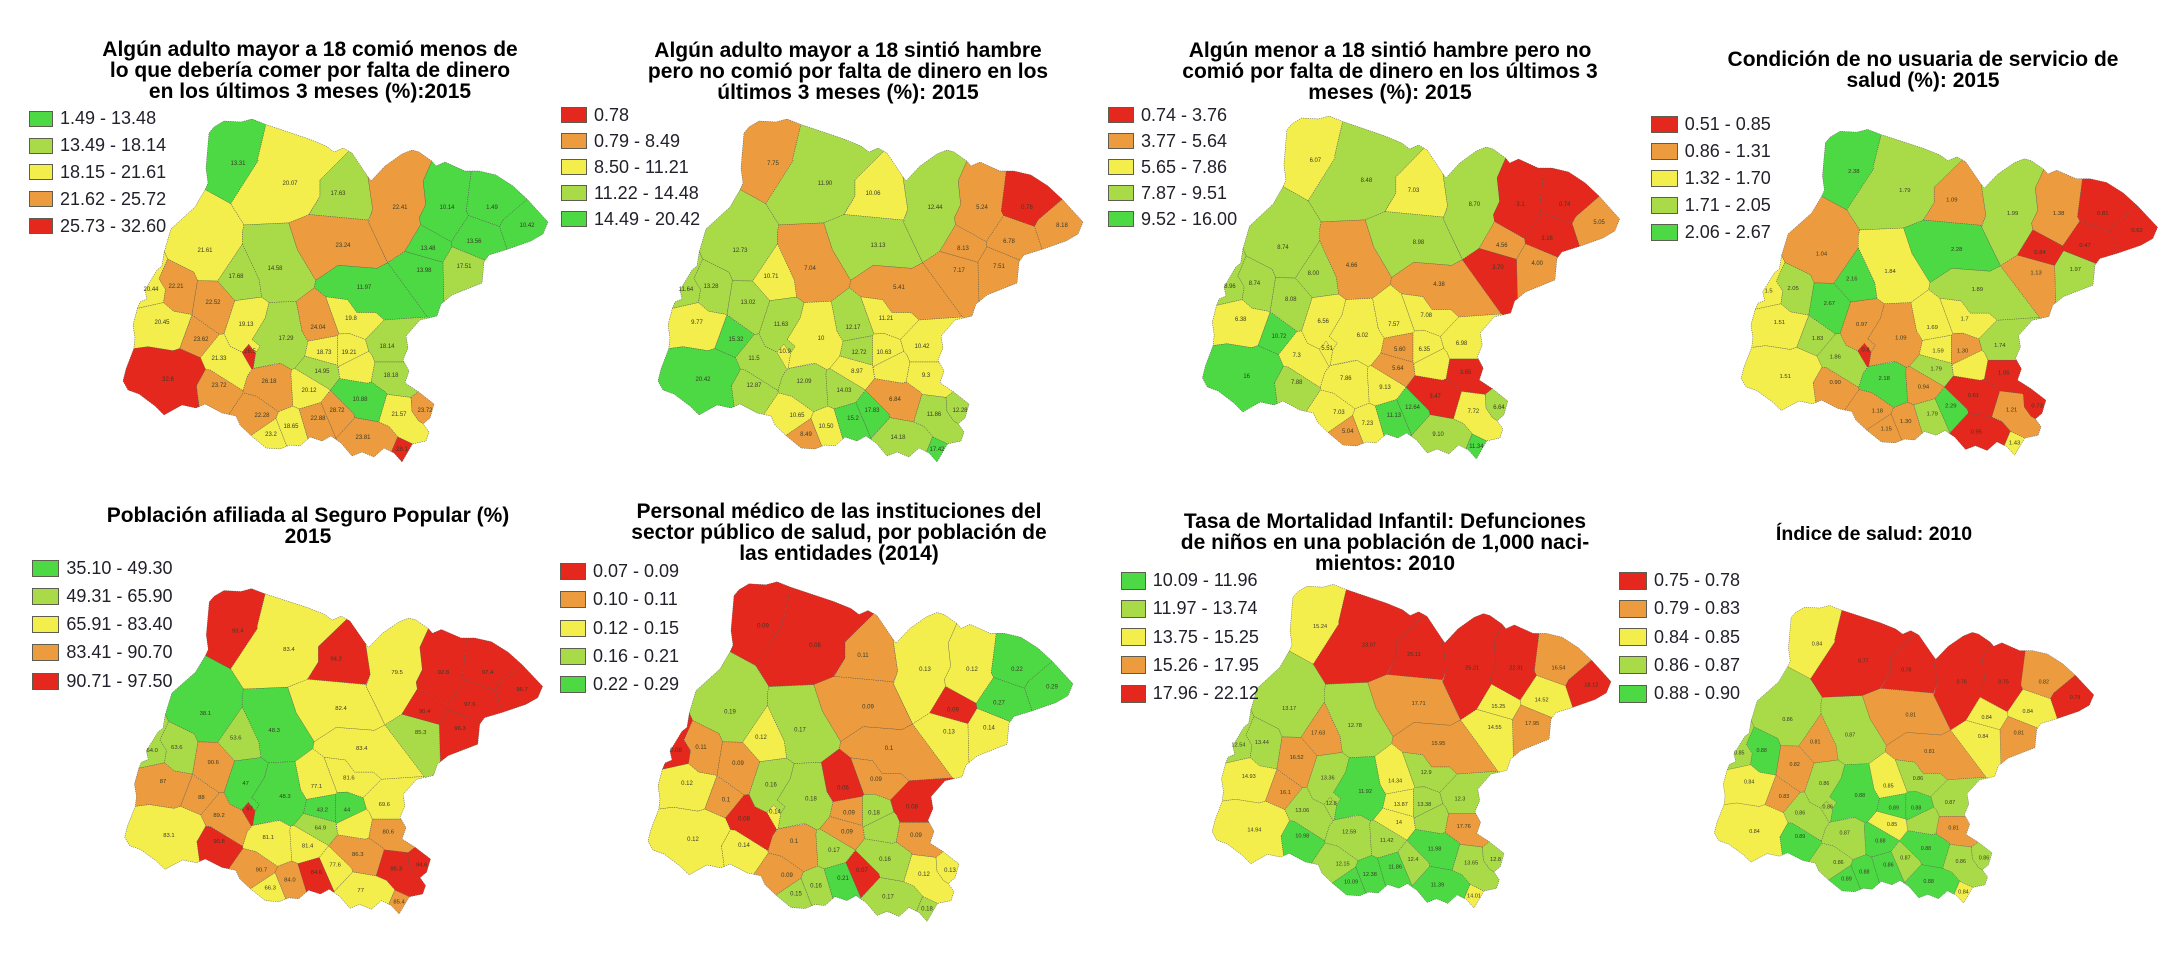 The image size is (2179, 972). What do you see at coordinates (335, 660) in the screenshot?
I see `svg-text: 94.2` at bounding box center [335, 660].